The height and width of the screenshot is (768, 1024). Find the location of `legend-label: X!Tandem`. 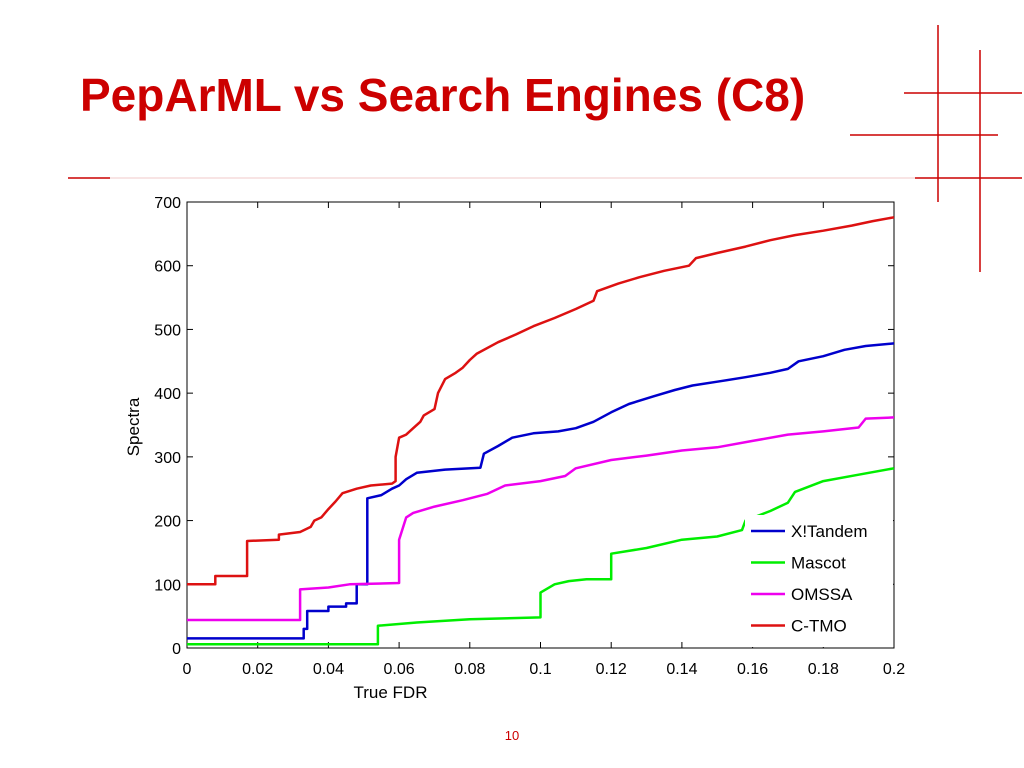

legend-label: X!Tandem is located at coordinates (829, 531).